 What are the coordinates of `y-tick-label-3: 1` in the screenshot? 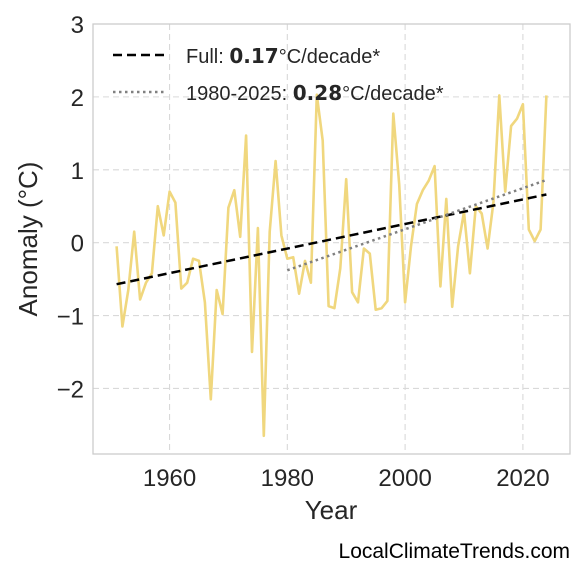 It's located at (77, 171).